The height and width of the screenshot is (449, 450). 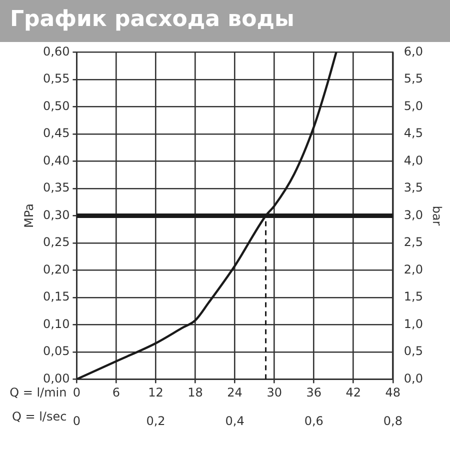 I want to click on y2-tick-label: 6,0, so click(x=414, y=51).